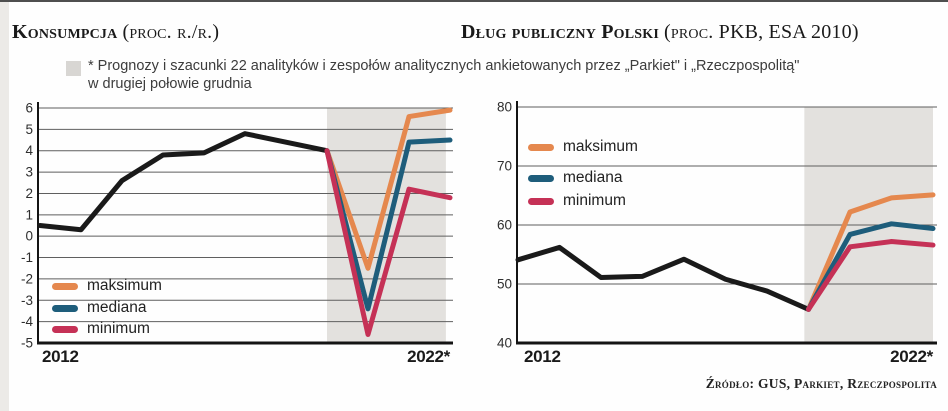  Describe the element at coordinates (27, 257) in the screenshot. I see `y-tick-label: -1` at that location.